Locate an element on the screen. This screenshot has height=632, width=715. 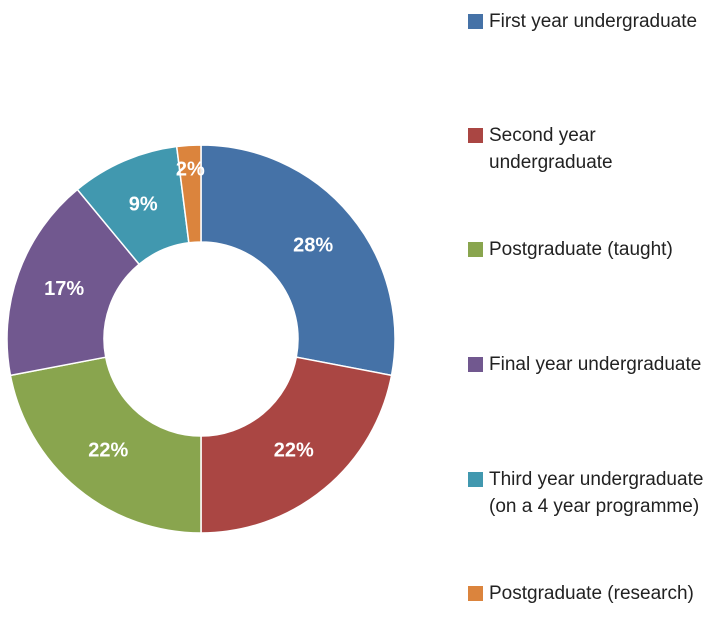
data-label: 2% is located at coordinates (190, 170).